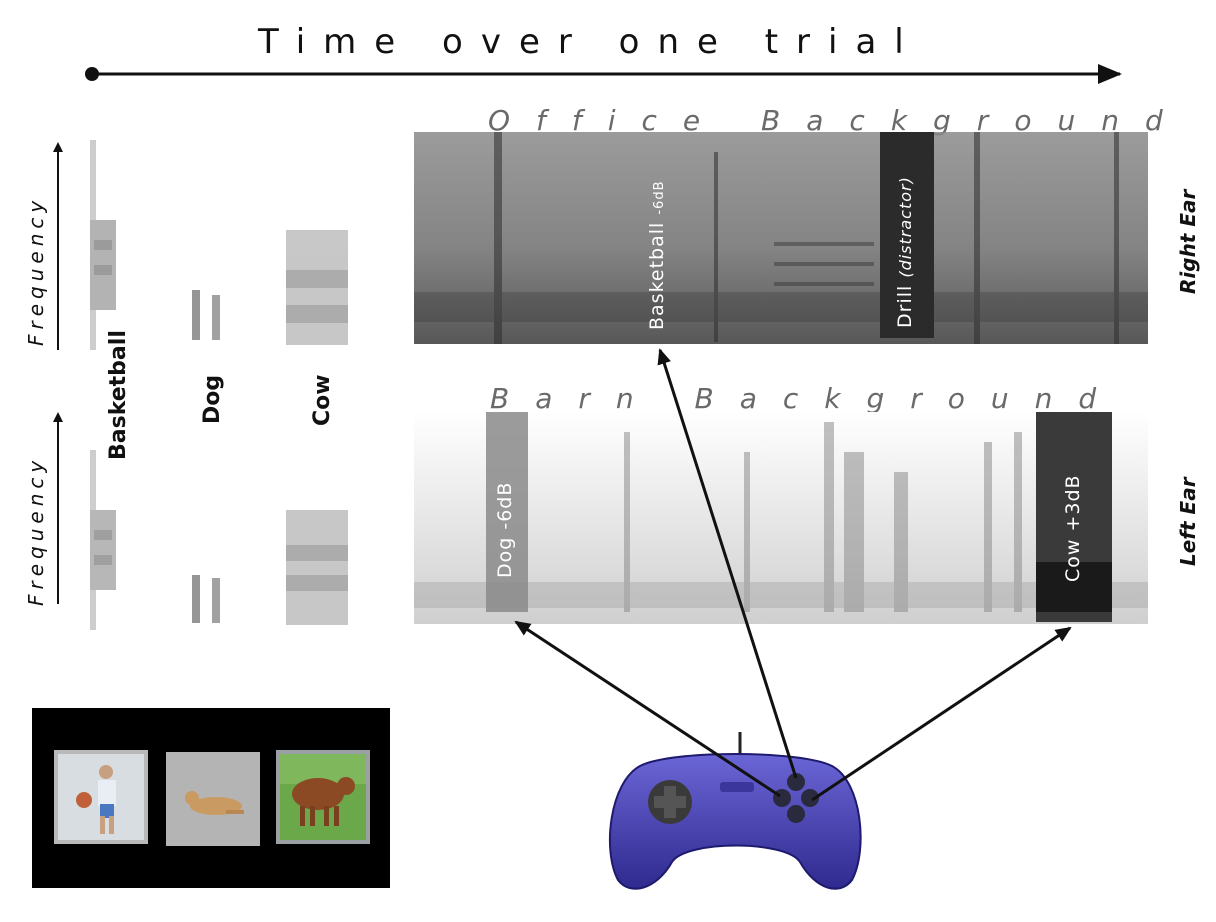 The height and width of the screenshot is (922, 1216). What do you see at coordinates (101, 797) in the screenshot?
I see `basketball-player-image` at bounding box center [101, 797].